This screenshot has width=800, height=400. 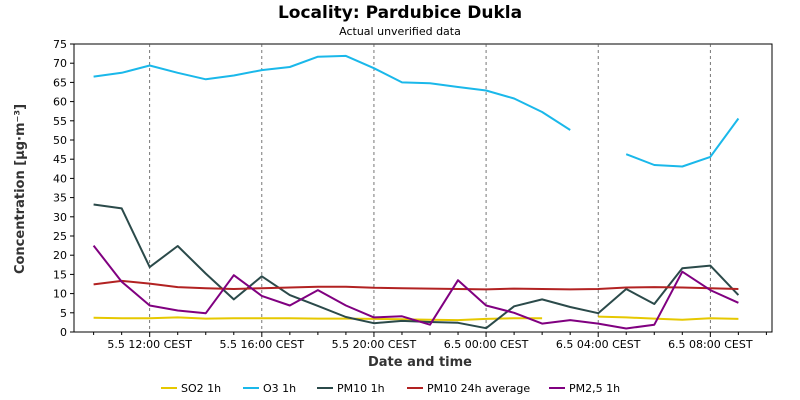 What do you see at coordinates (149, 344) in the screenshot?
I see `x-tick-label: 5.5 12:00 CEST` at bounding box center [149, 344].